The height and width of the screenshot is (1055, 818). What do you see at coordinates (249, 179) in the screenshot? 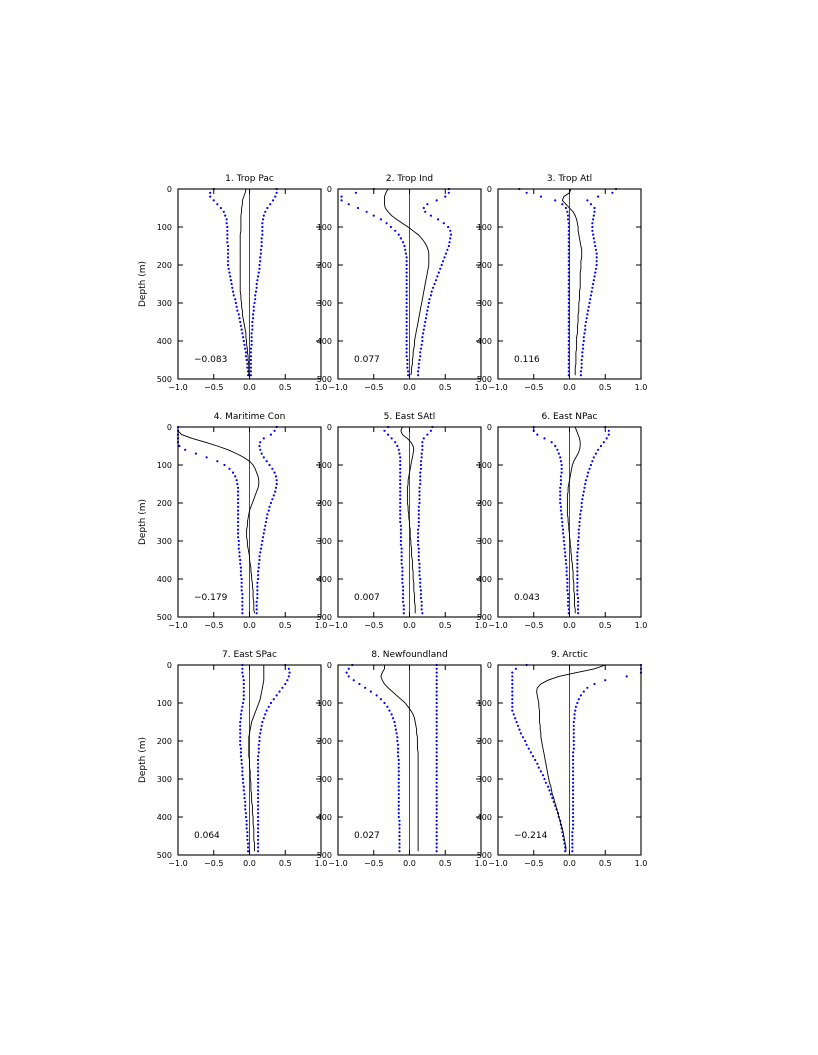
I see `panel-title: 1. Trop Pac` at bounding box center [249, 179].